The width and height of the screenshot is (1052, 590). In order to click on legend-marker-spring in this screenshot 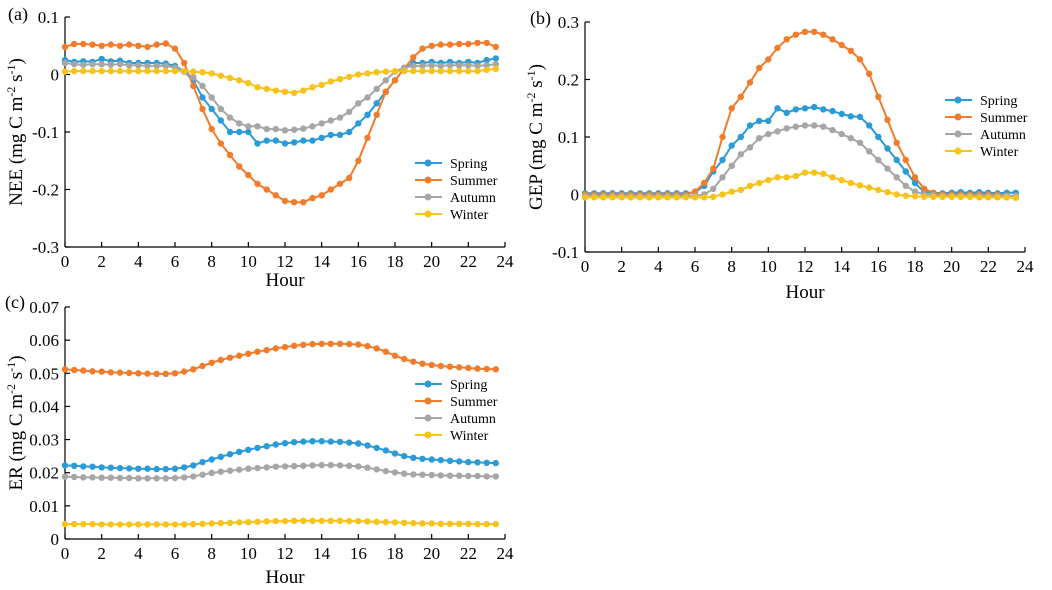, I will do `click(428, 384)`.